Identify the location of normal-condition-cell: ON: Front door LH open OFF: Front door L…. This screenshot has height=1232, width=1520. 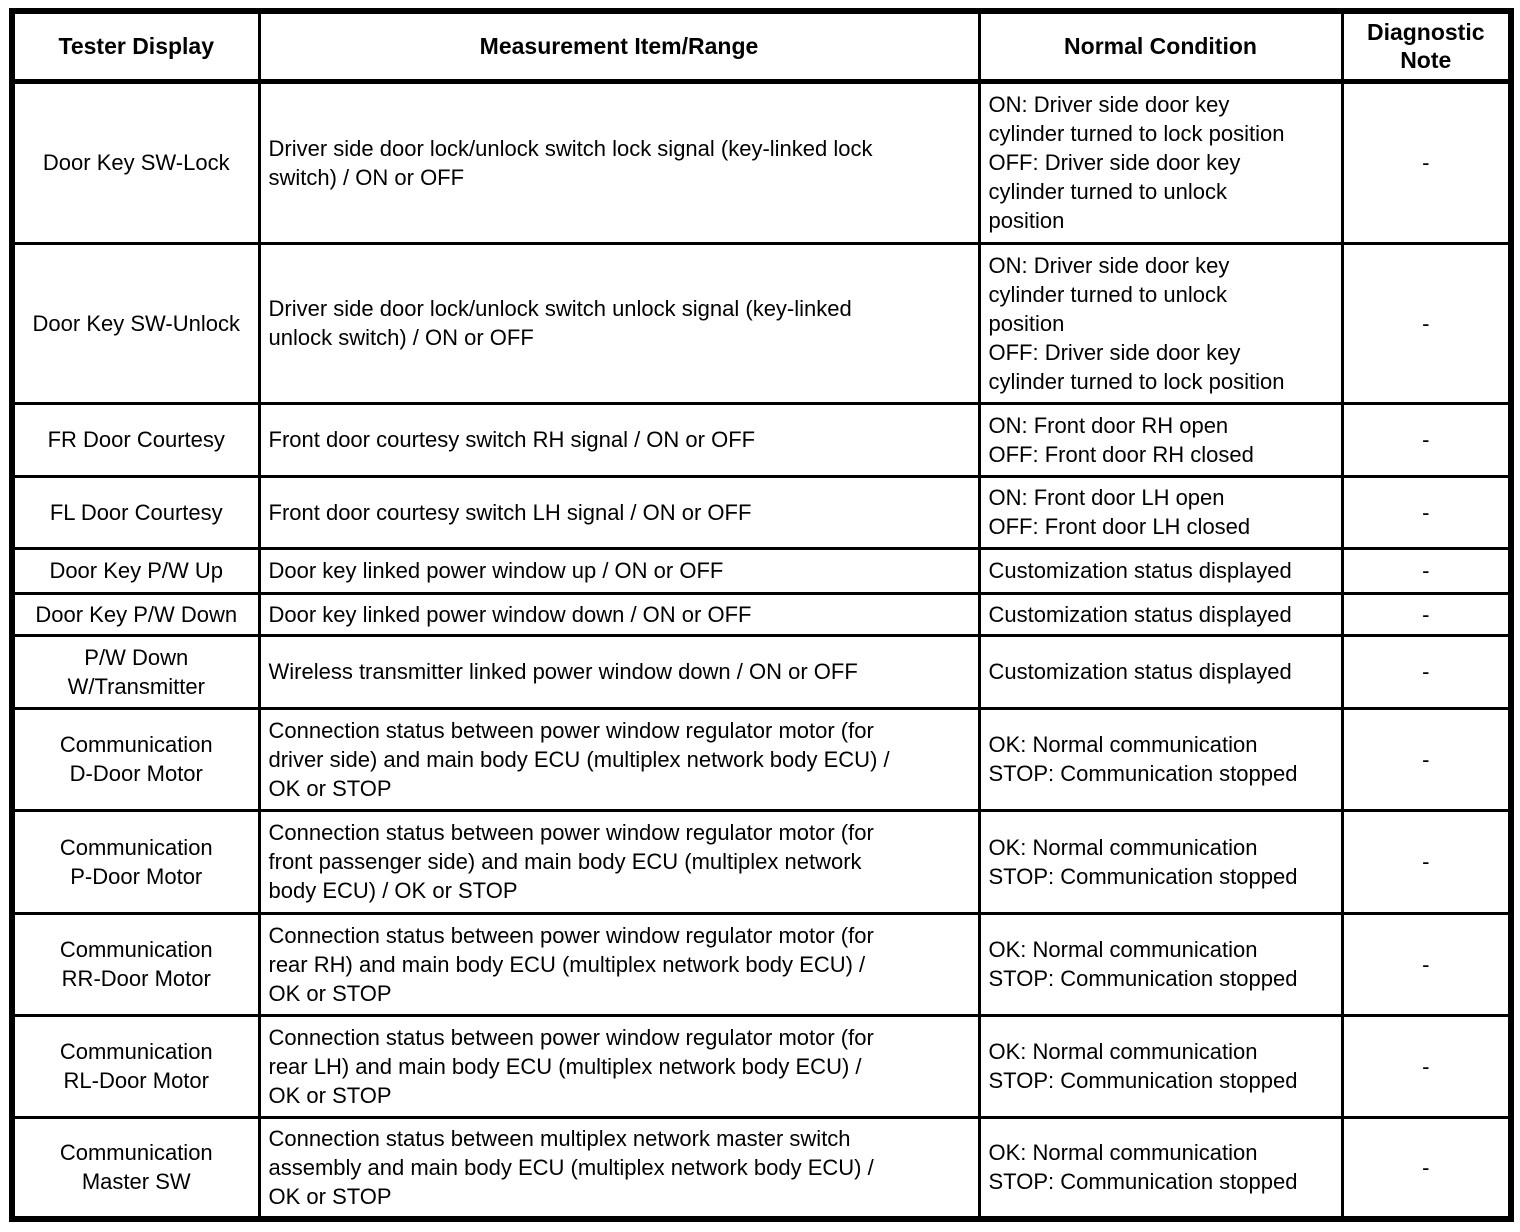
(1160, 512).